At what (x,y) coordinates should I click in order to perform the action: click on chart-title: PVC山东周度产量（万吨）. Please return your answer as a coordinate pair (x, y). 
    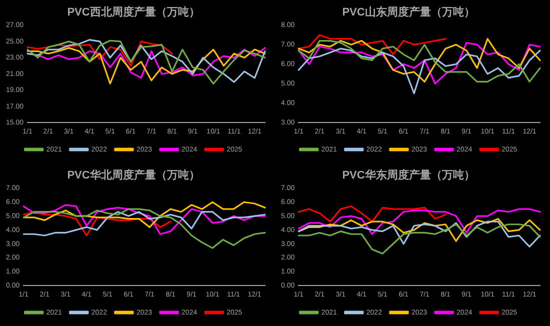
    Looking at the image, I should click on (408, 12).